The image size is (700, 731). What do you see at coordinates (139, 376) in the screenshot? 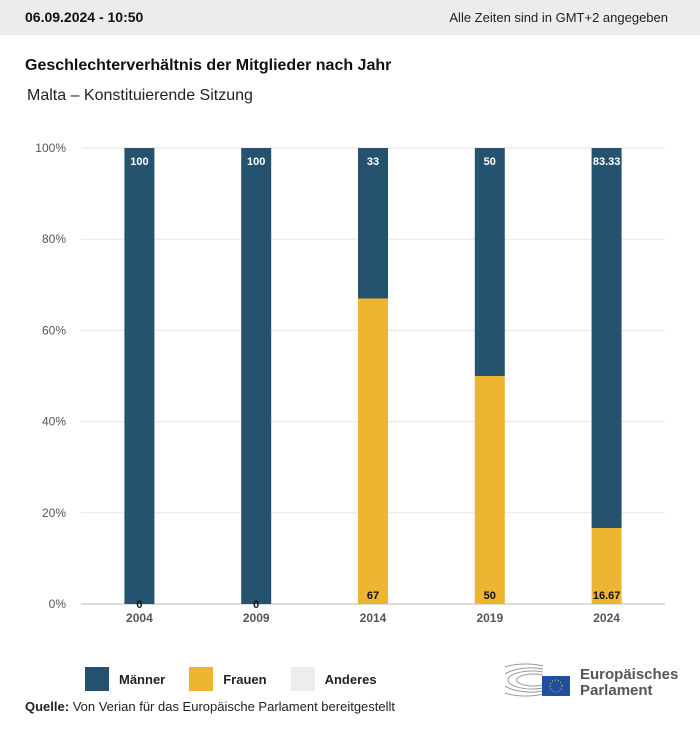
I see `bar-männer-2004` at bounding box center [139, 376].